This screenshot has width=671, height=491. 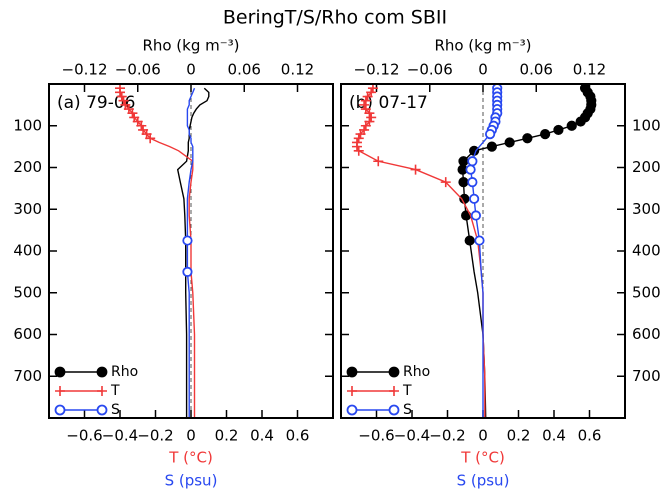 What do you see at coordinates (388, 103) in the screenshot?
I see `panel-label: (b) 07-17` at bounding box center [388, 103].